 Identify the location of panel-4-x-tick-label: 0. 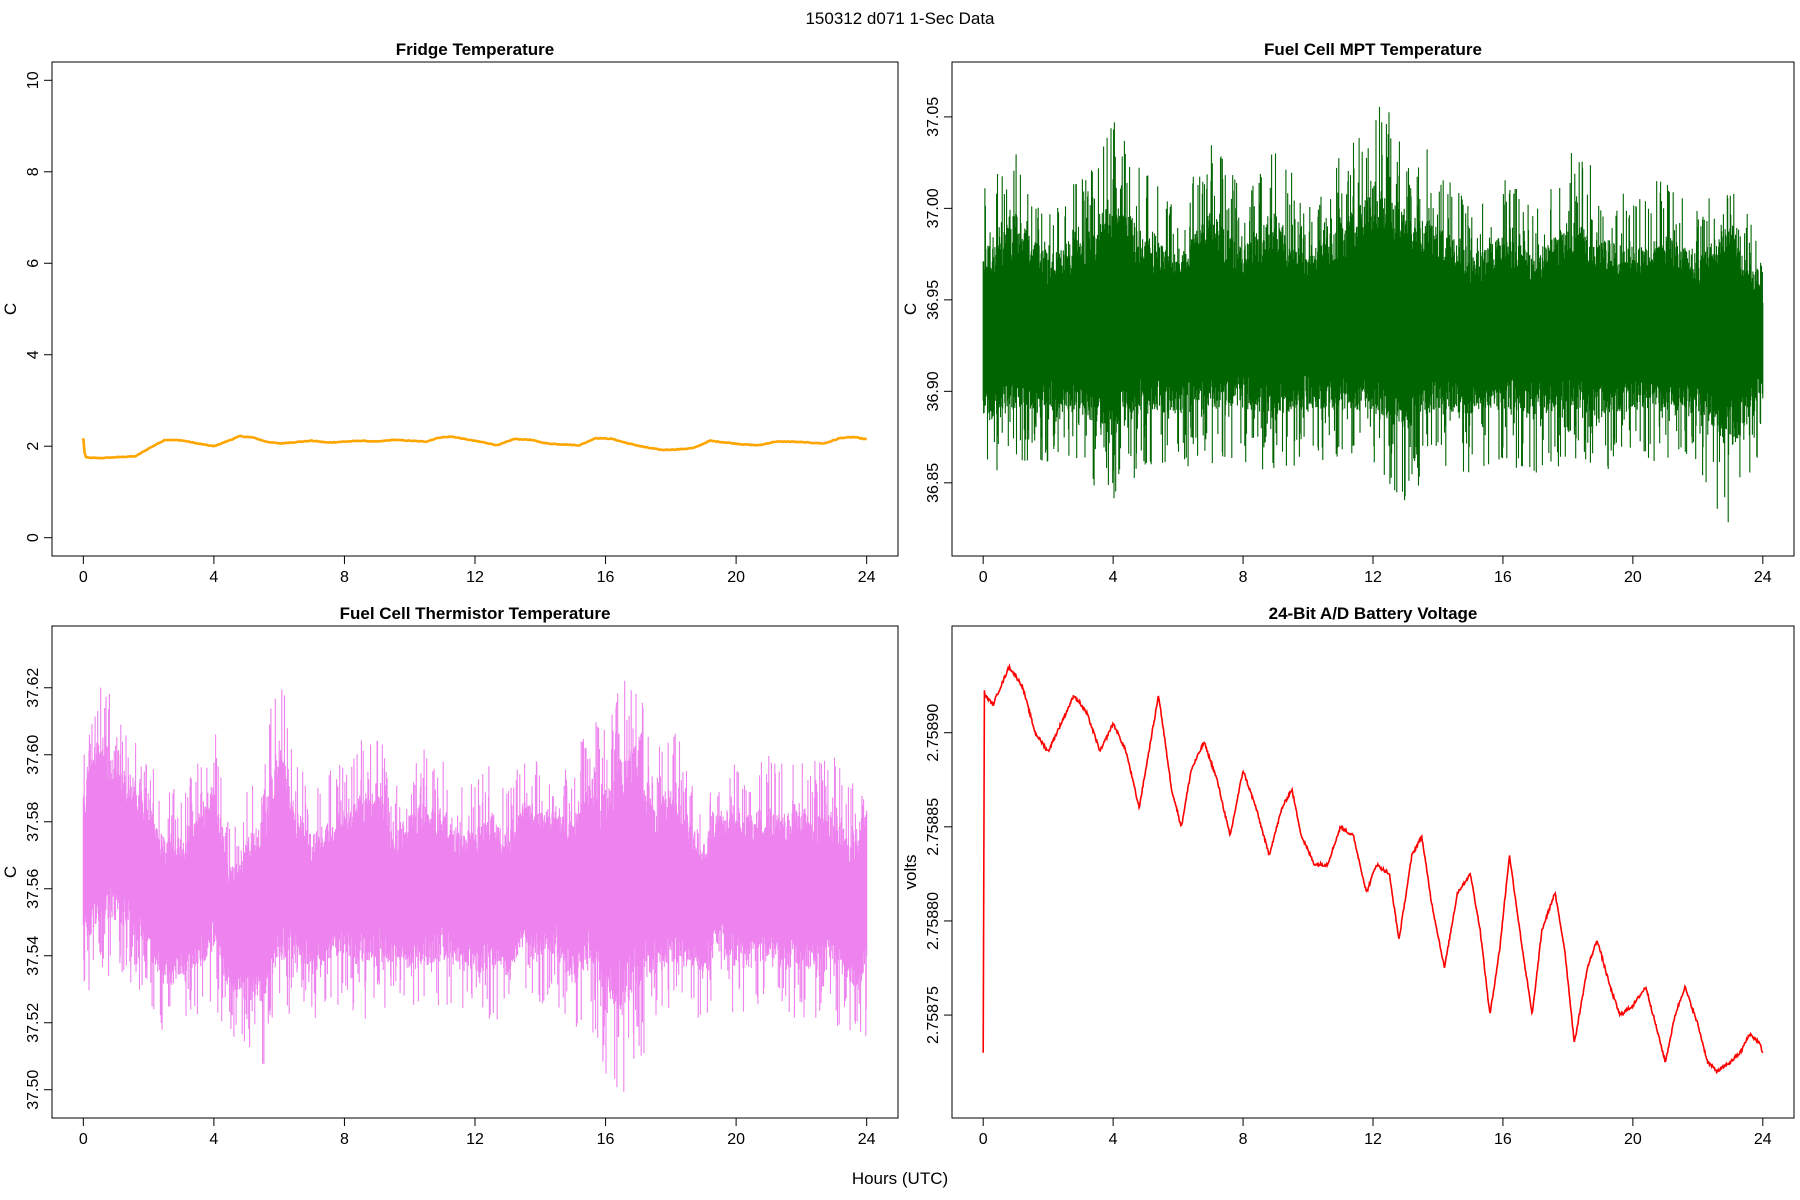
(983, 1139).